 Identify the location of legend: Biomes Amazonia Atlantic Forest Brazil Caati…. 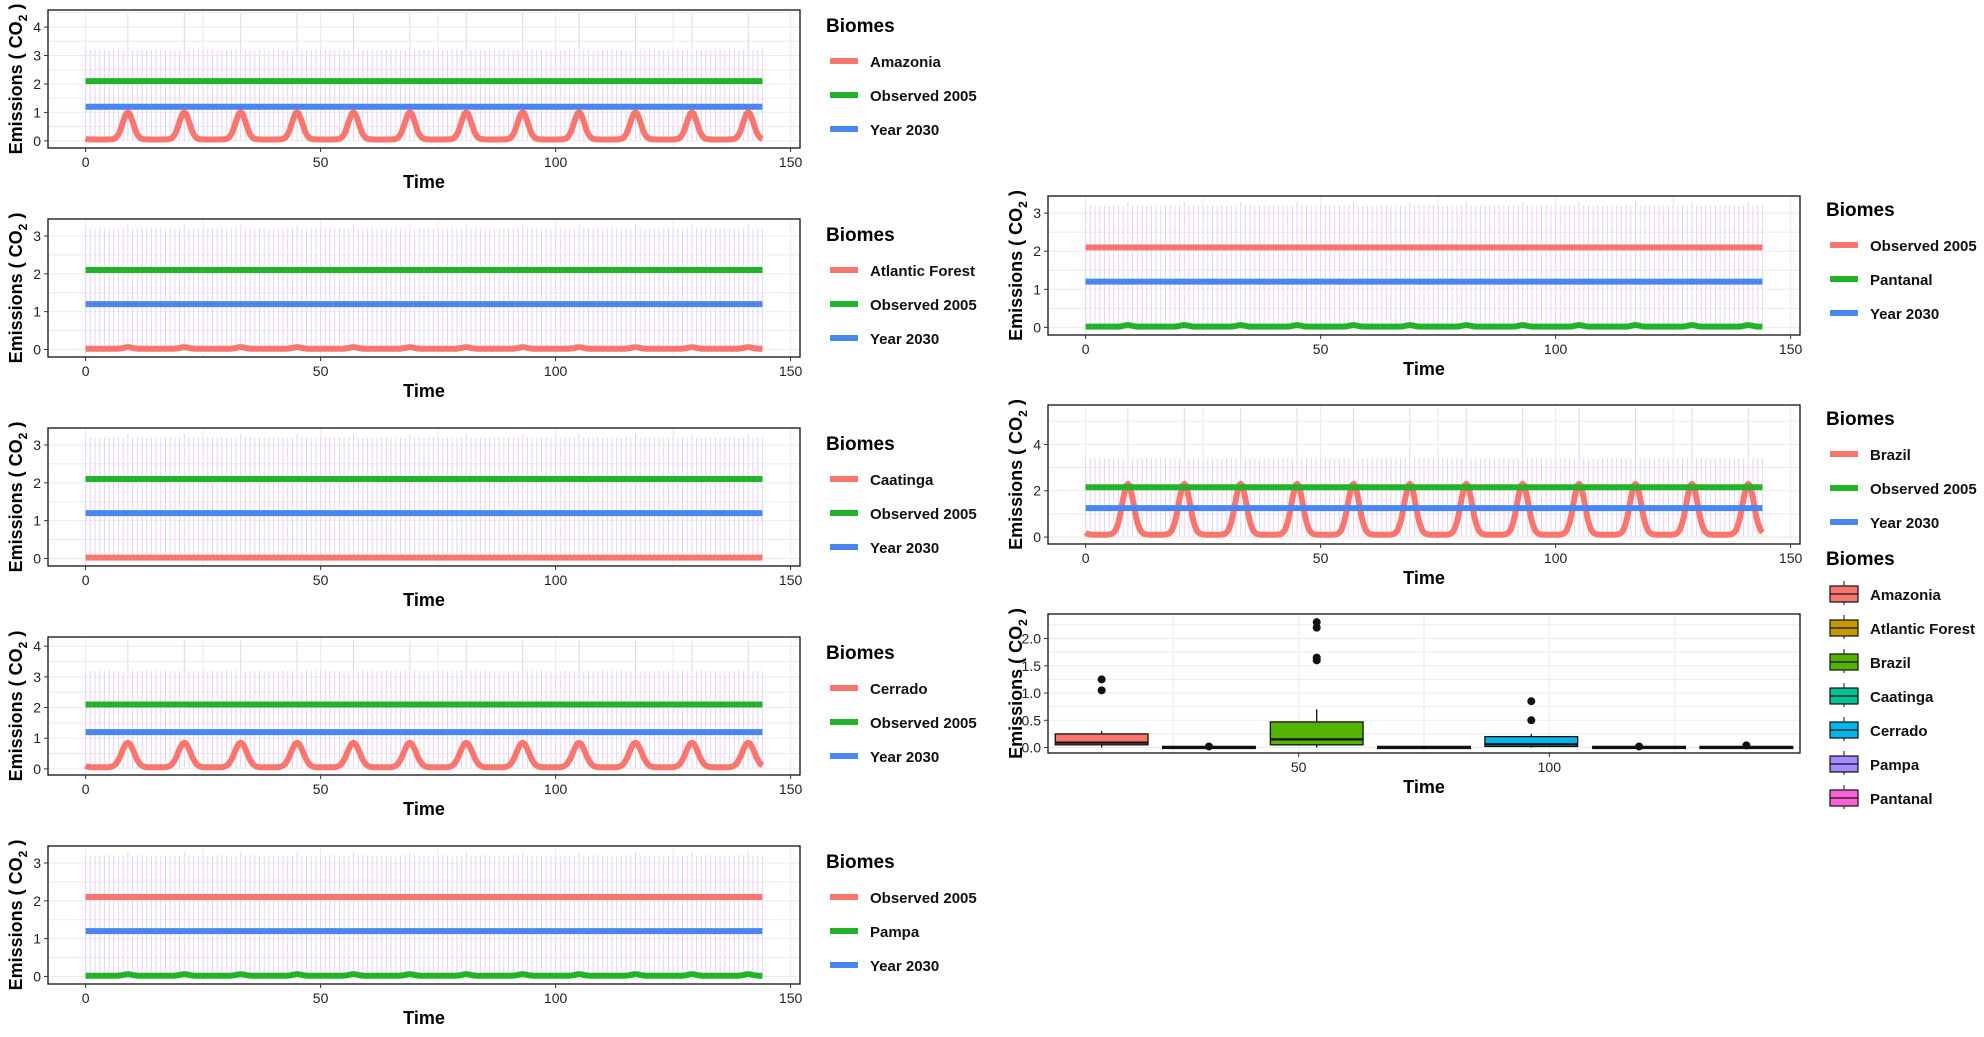
(1900, 679).